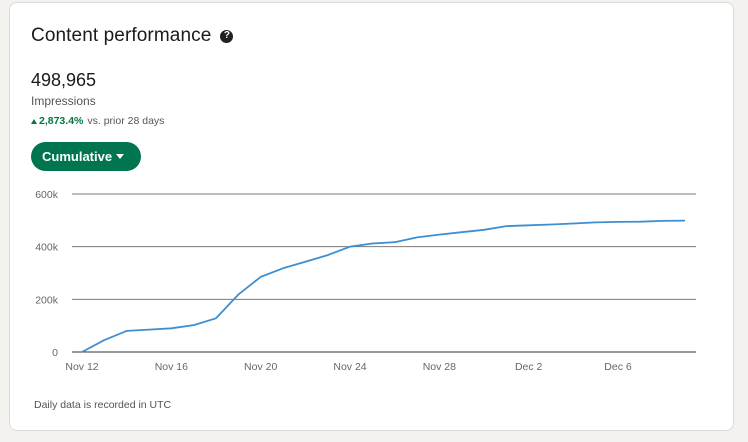 The image size is (748, 442). What do you see at coordinates (77, 156) in the screenshot?
I see `dropdown-label: Cumulative` at bounding box center [77, 156].